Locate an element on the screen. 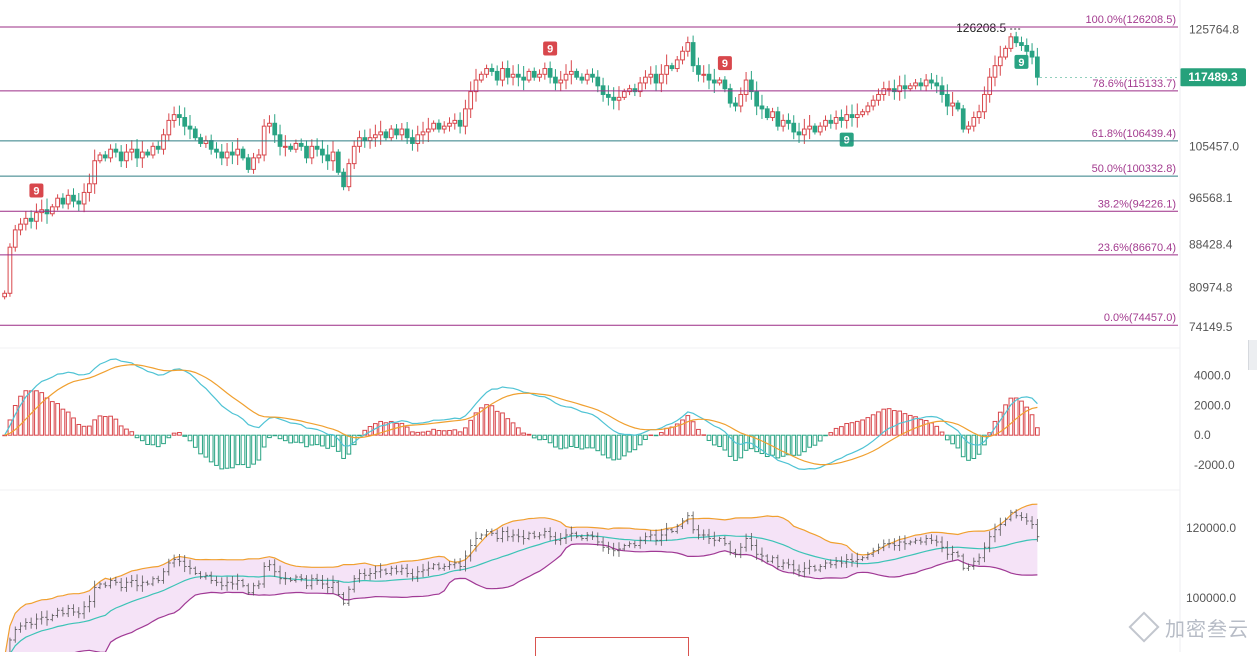 The image size is (1257, 656). last-price-tag is located at coordinates (1213, 77).